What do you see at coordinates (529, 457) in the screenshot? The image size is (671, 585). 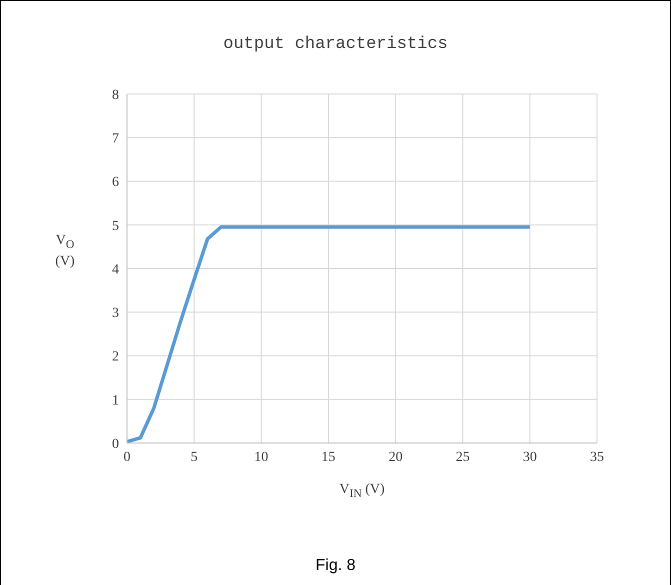 I see `x-tick-label: 30` at bounding box center [529, 457].